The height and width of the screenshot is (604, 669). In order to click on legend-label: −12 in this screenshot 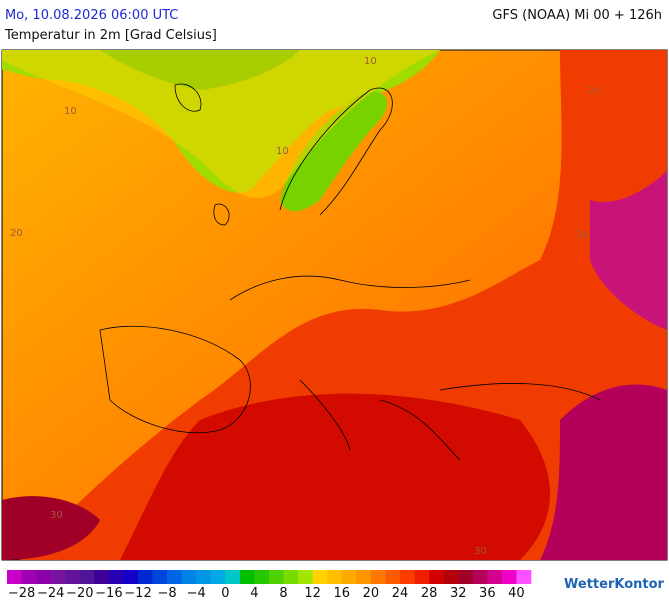, I will do `click(137, 593)`.